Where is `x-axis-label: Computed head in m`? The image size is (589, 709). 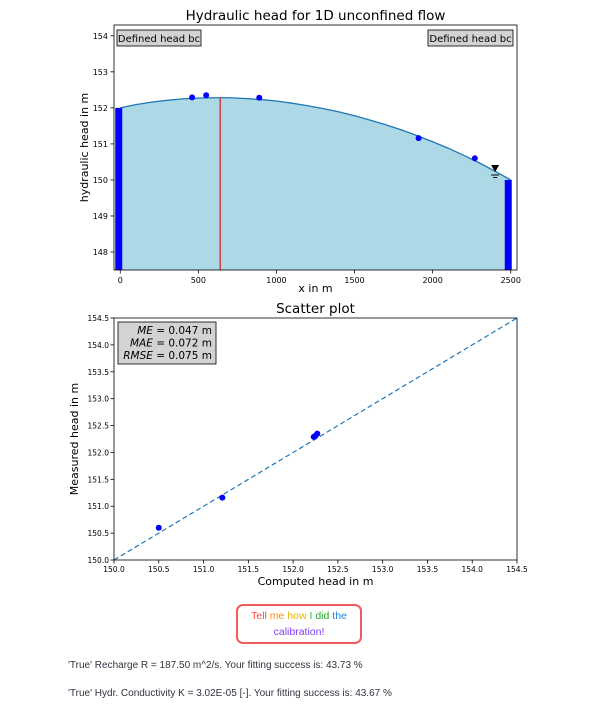
x-axis-label: Computed head in m is located at coordinates (316, 581).